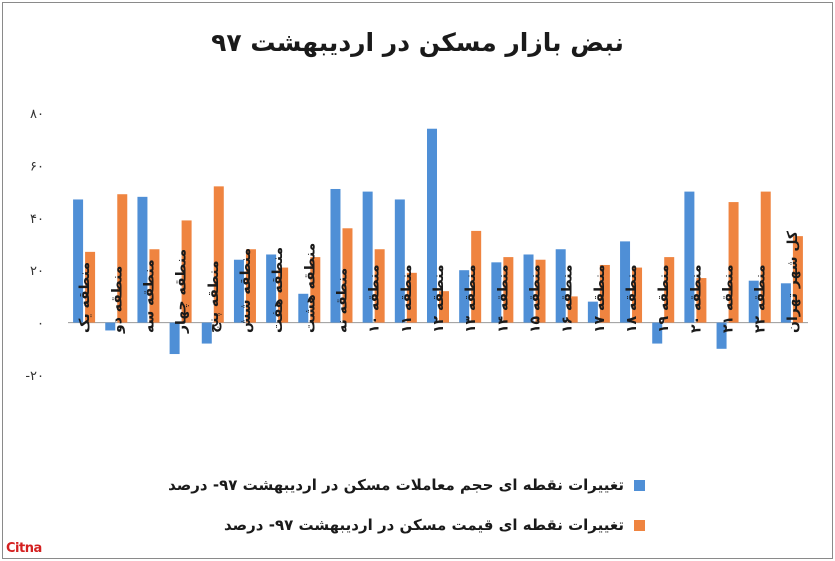 The image size is (835, 561). What do you see at coordinates (639, 485) in the screenshot?
I see `legend-swatch-volume` at bounding box center [639, 485].